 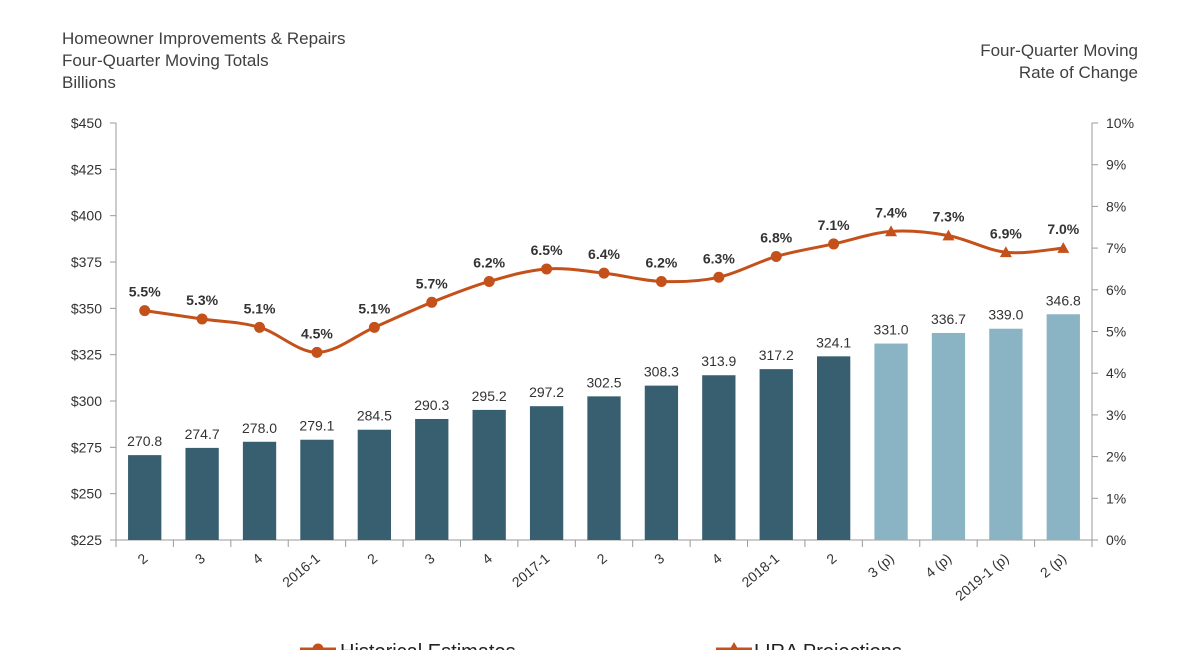 What do you see at coordinates (1116, 290) in the screenshot?
I see `right-tick-label: 6%` at bounding box center [1116, 290].